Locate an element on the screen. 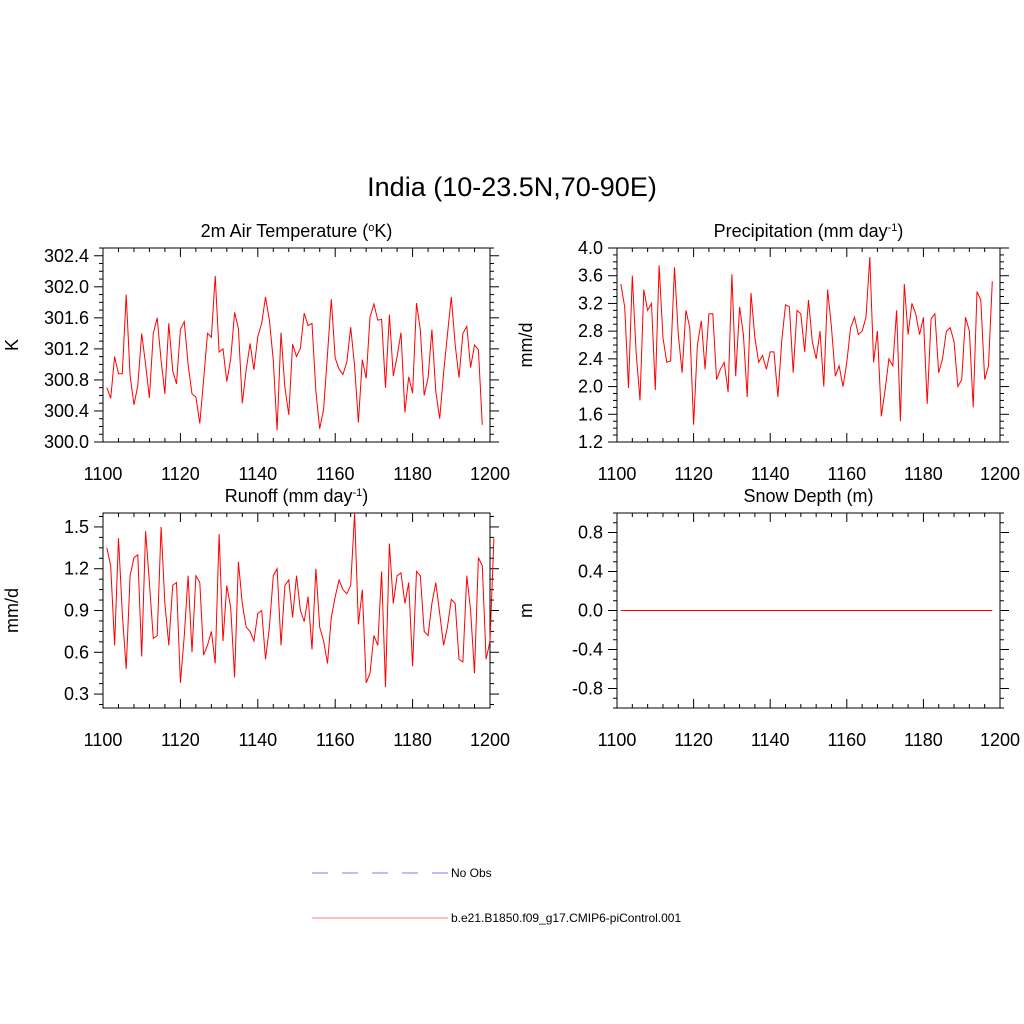  panel-2-ytick-label: 3.6 is located at coordinates (590, 276).